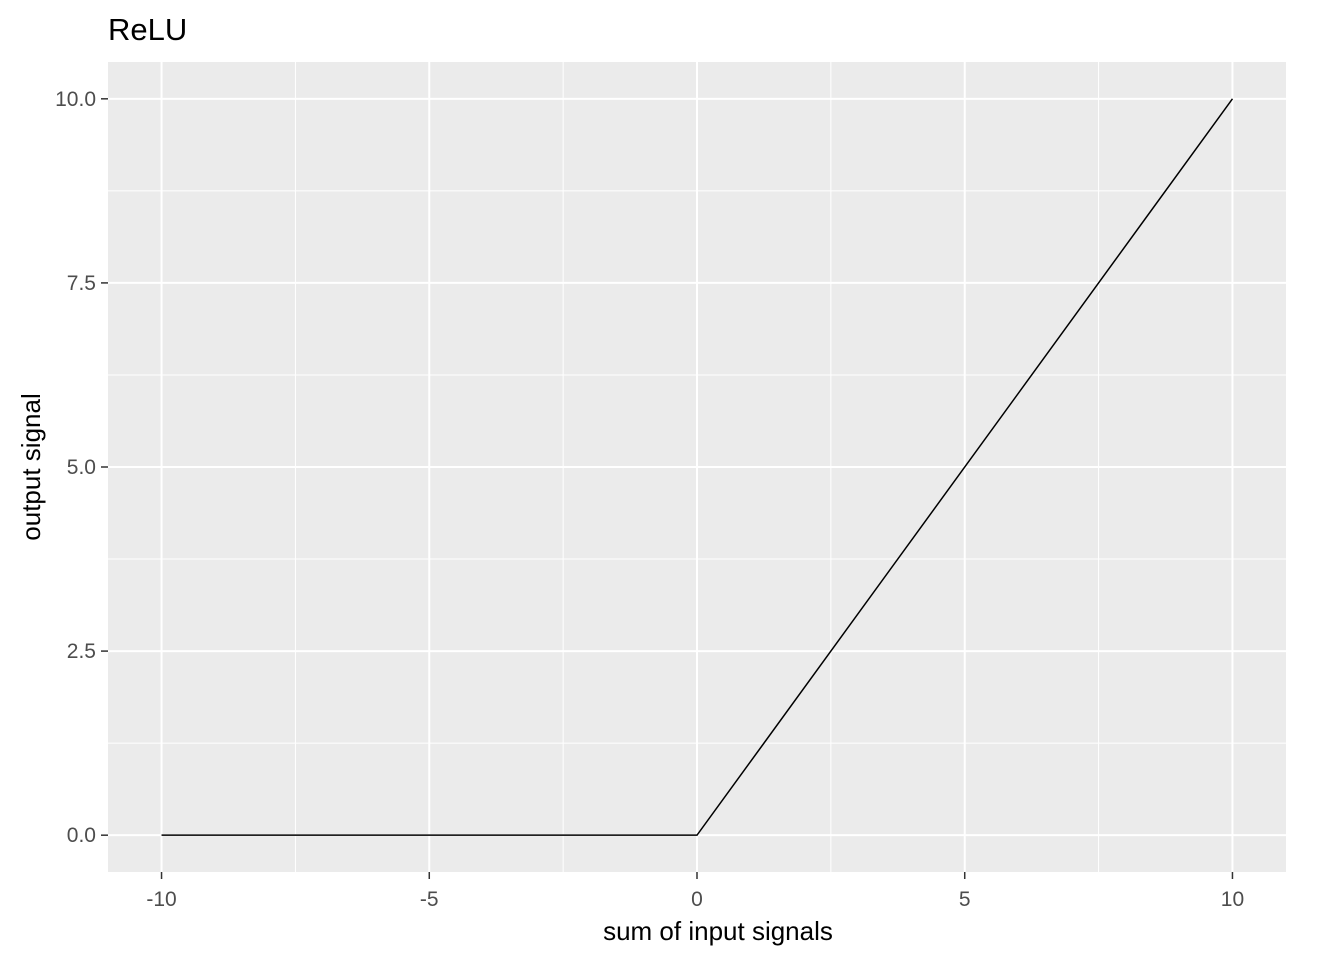 The height and width of the screenshot is (960, 1344). I want to click on x-tick-label: 0, so click(697, 899).